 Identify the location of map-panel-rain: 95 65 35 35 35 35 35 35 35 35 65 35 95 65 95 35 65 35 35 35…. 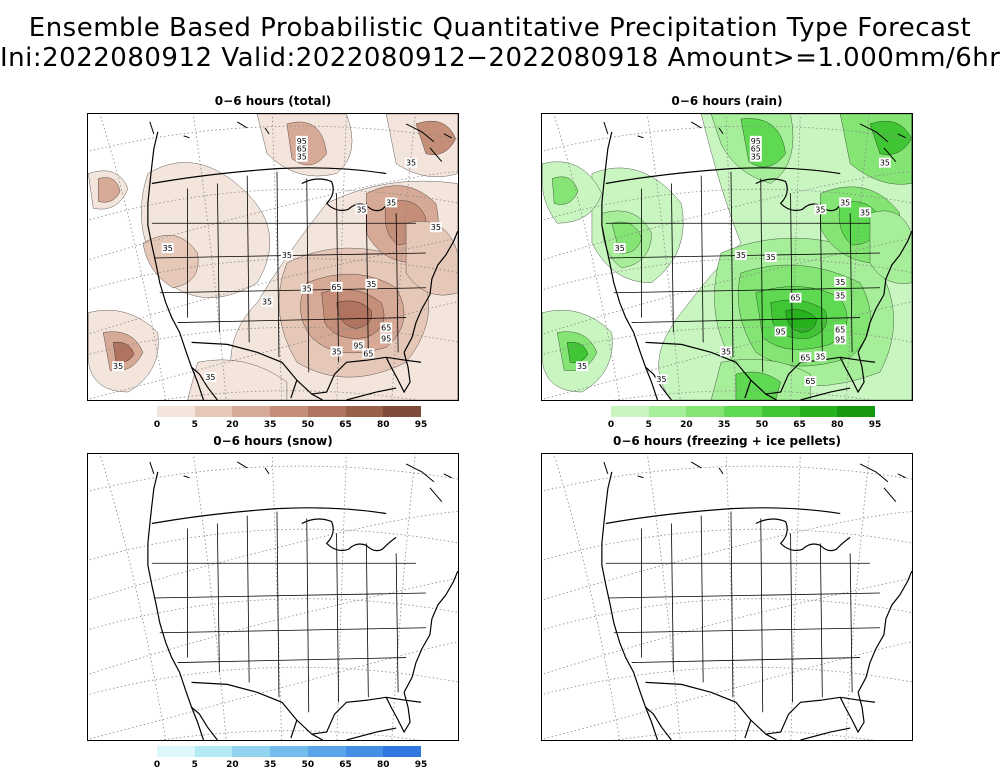
(727, 257).